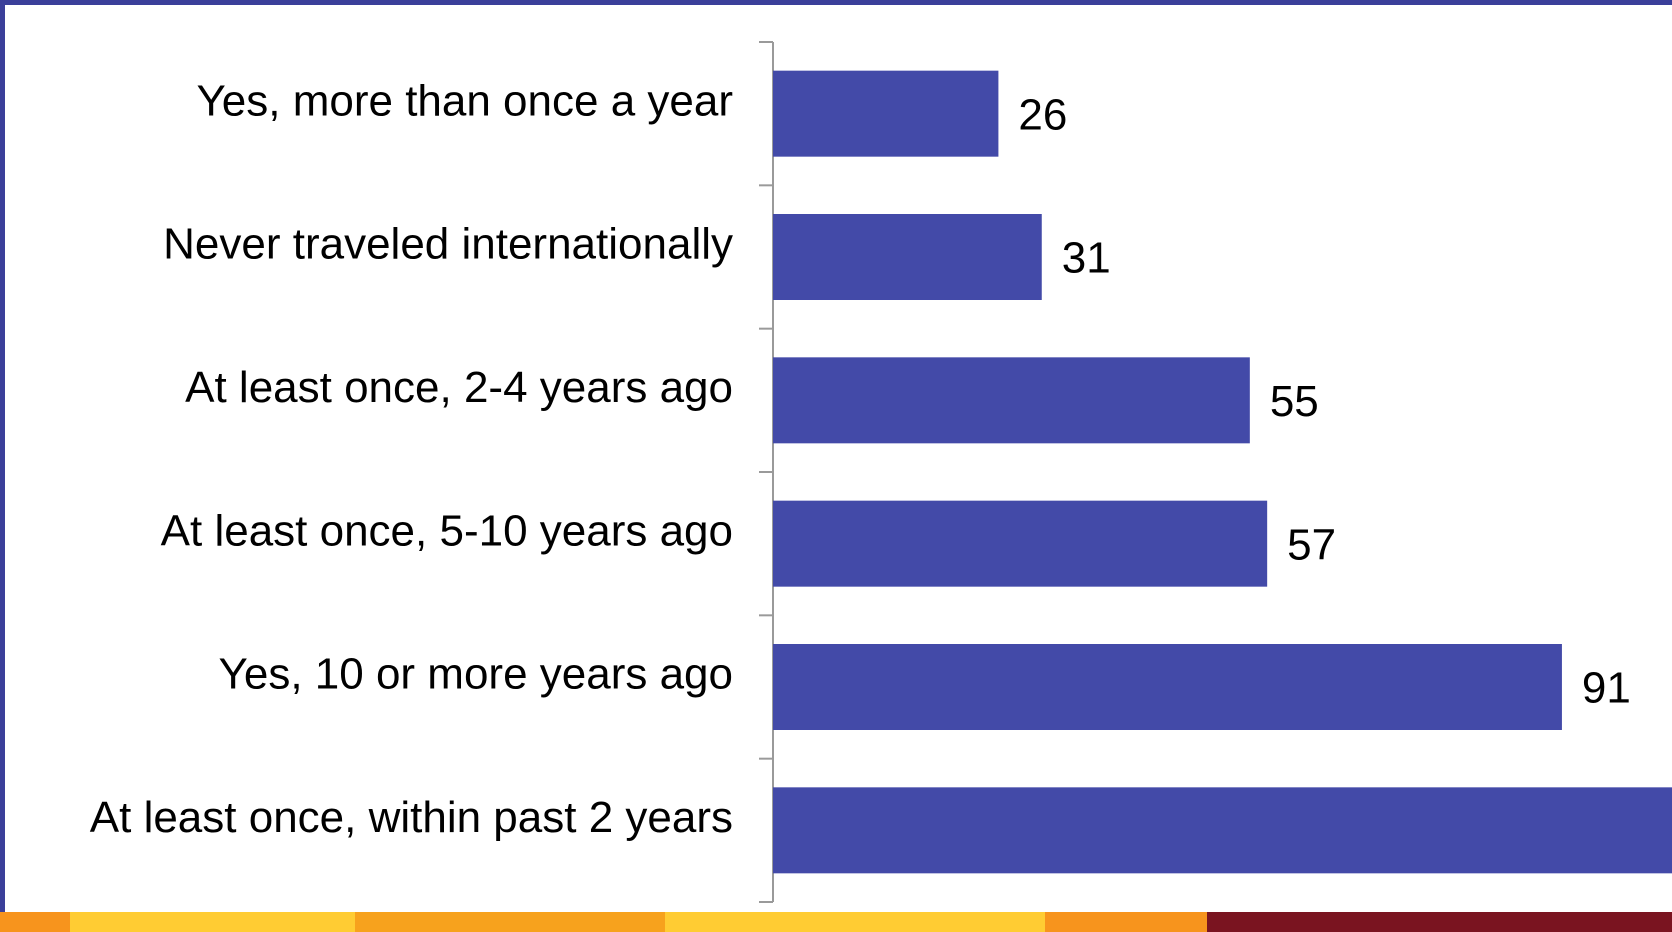 The image size is (1672, 932). Describe the element at coordinates (1086, 258) in the screenshot. I see `value-label: 31` at that location.